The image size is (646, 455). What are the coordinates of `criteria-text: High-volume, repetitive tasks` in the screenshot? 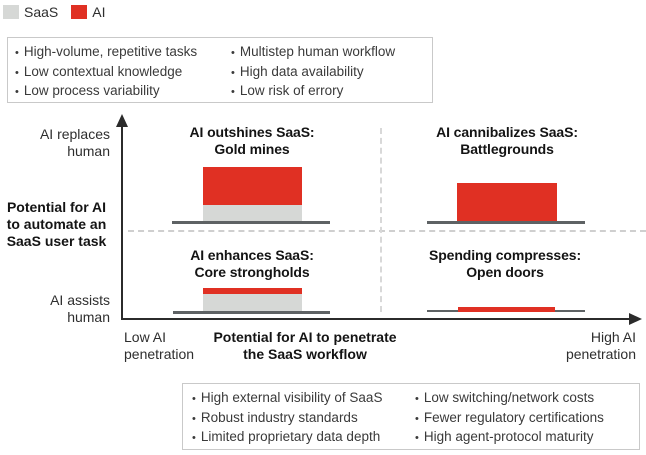 It's located at (110, 51).